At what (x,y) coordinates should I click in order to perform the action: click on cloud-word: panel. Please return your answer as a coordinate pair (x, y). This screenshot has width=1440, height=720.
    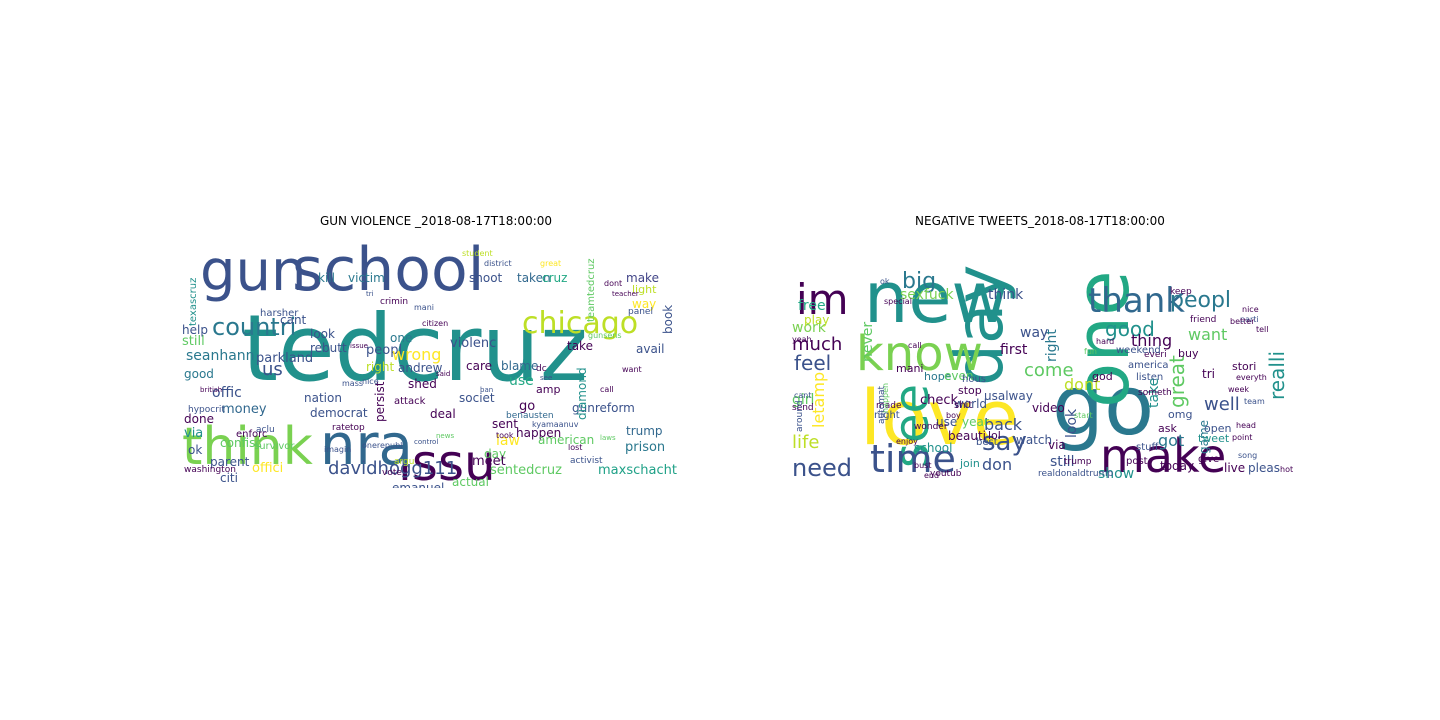
    Looking at the image, I should click on (640, 312).